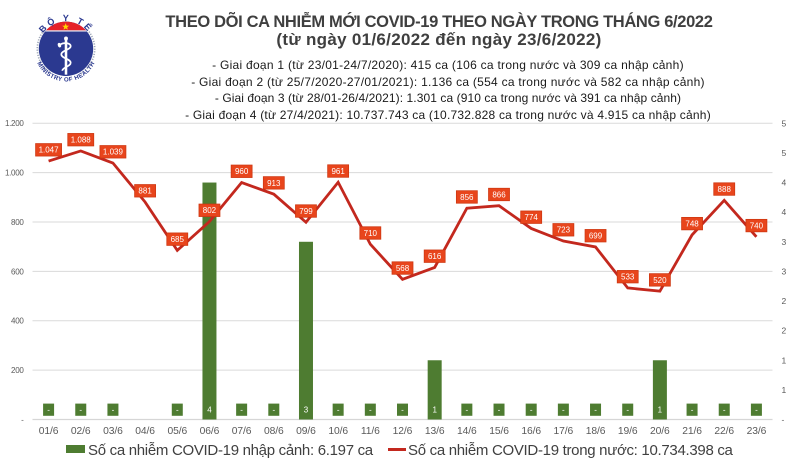 This screenshot has width=800, height=461. Describe the element at coordinates (435, 431) in the screenshot. I see `svg-text: 13/6` at that location.